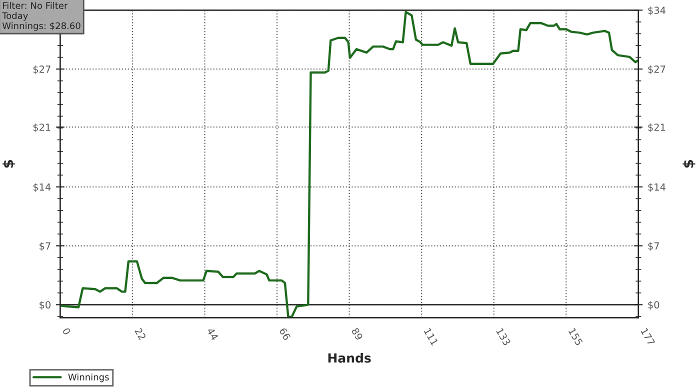 The image size is (700, 391). Describe the element at coordinates (45, 305) in the screenshot. I see `y-tick-label: $0` at that location.